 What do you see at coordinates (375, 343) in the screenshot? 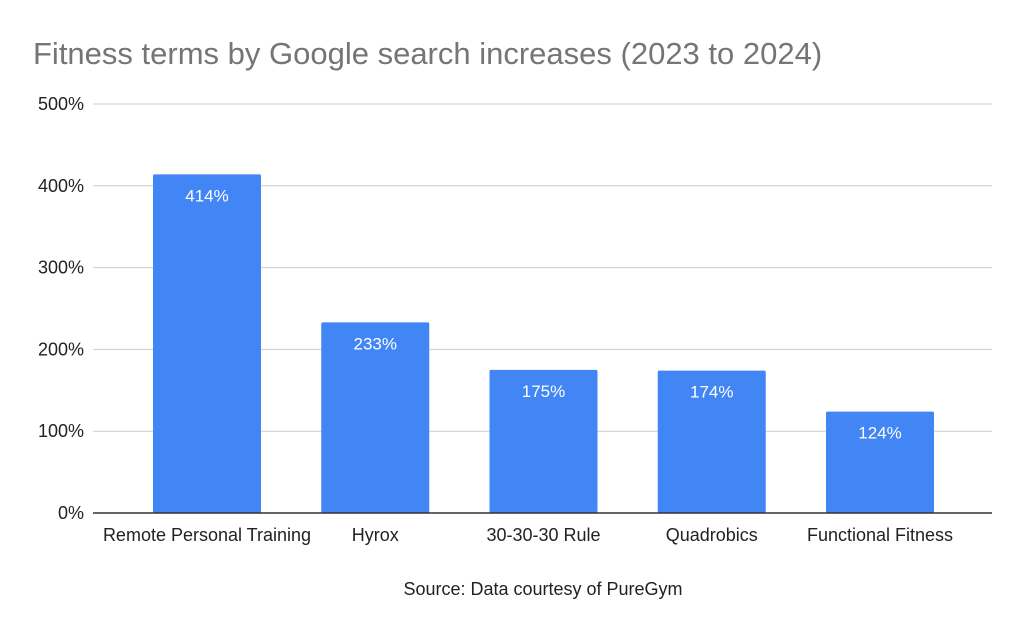
I see `data-label: 233%` at bounding box center [375, 343].